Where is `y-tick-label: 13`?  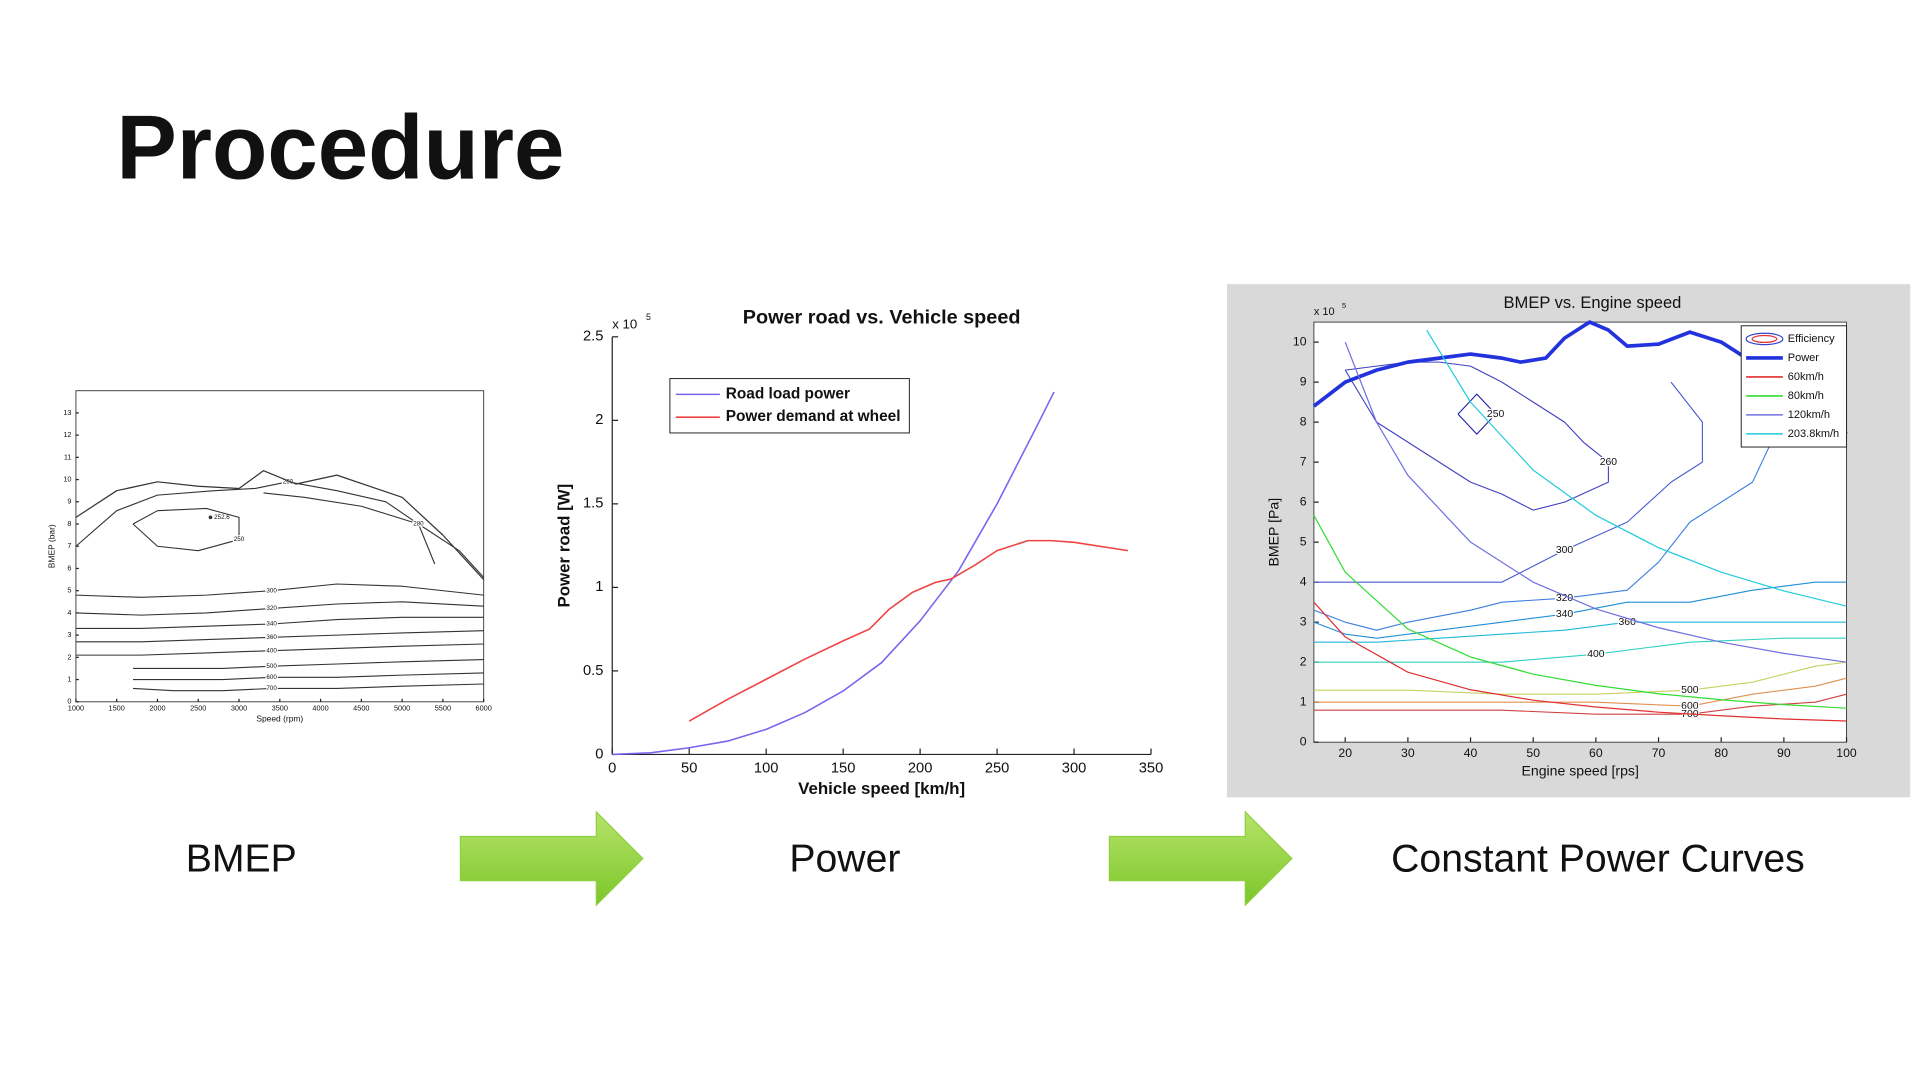 y-tick-label: 13 is located at coordinates (67, 412).